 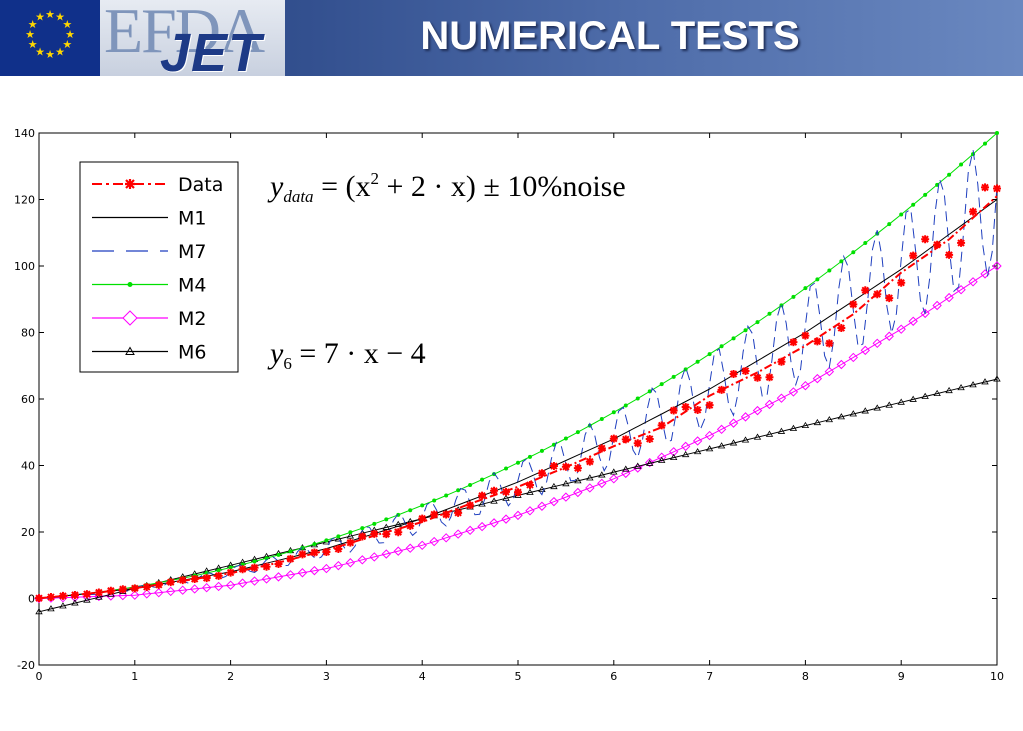 What do you see at coordinates (39, 676) in the screenshot?
I see `x-tick-label: 0` at bounding box center [39, 676].